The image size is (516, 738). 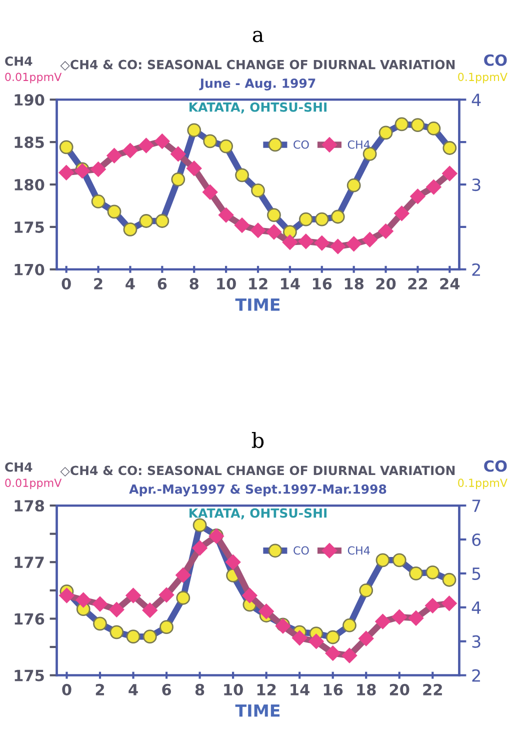 What do you see at coordinates (476, 539) in the screenshot?
I see `y2-tick-label: 6` at bounding box center [476, 539].